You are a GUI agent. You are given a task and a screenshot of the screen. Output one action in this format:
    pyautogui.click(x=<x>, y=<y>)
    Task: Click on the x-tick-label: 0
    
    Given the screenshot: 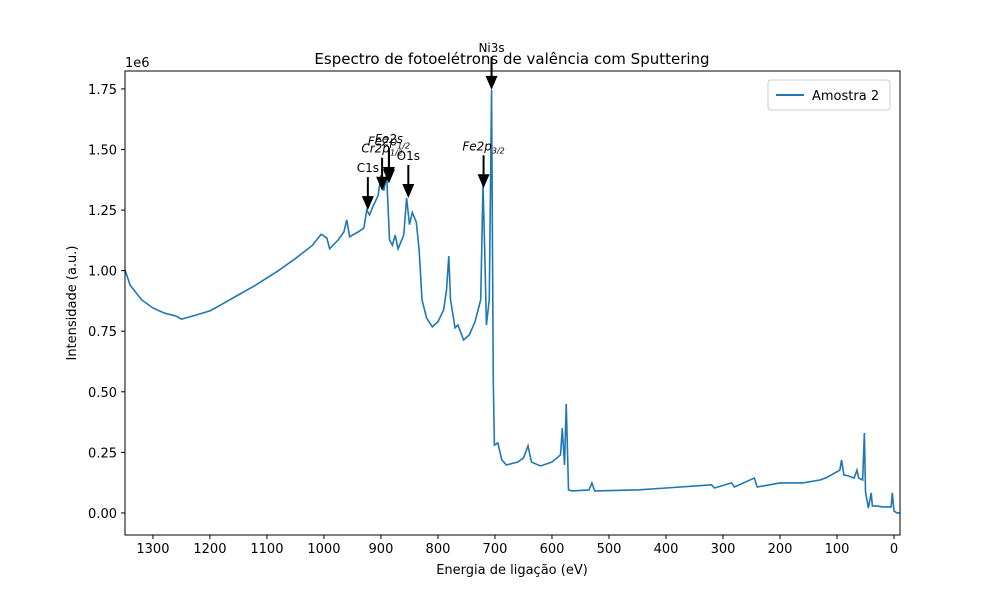 What is the action you would take?
    pyautogui.click(x=894, y=549)
    